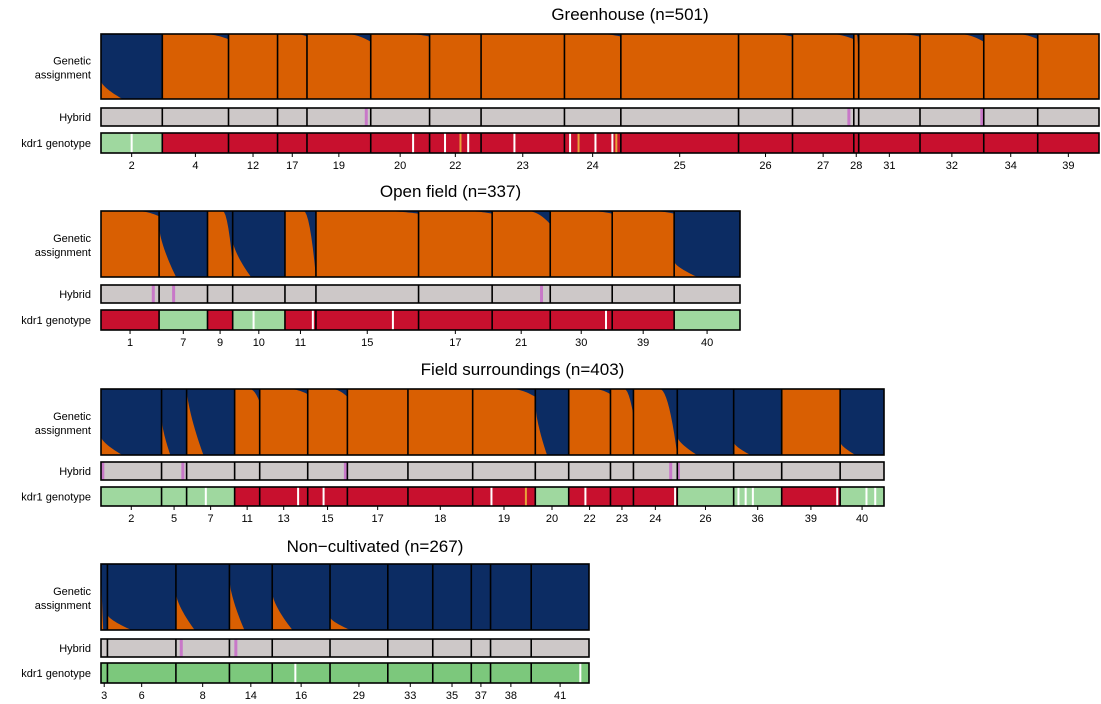 The image size is (1101, 704). I want to click on x-tick-label: 28, so click(856, 166).